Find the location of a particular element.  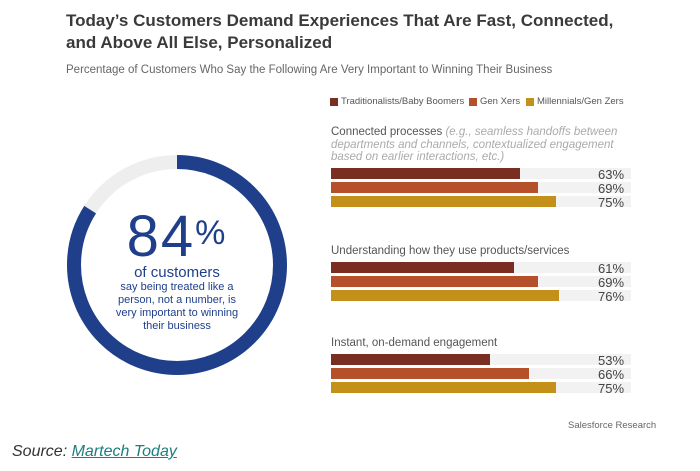

bar-understanding-boomers is located at coordinates (422, 267).